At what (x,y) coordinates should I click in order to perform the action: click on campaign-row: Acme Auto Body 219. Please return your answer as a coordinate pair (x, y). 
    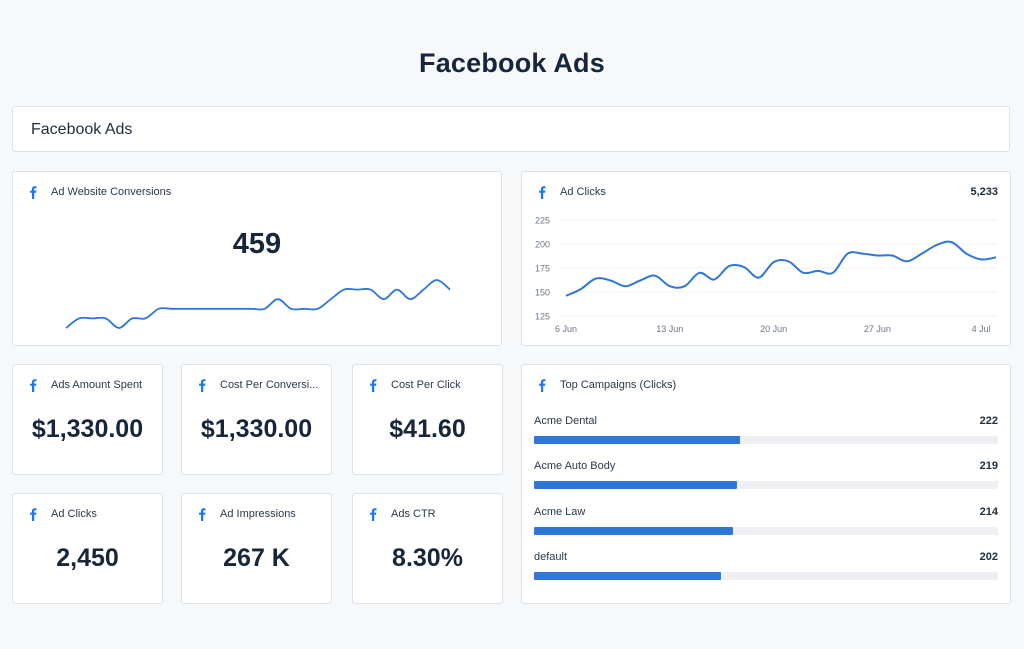
    Looking at the image, I should click on (766, 480).